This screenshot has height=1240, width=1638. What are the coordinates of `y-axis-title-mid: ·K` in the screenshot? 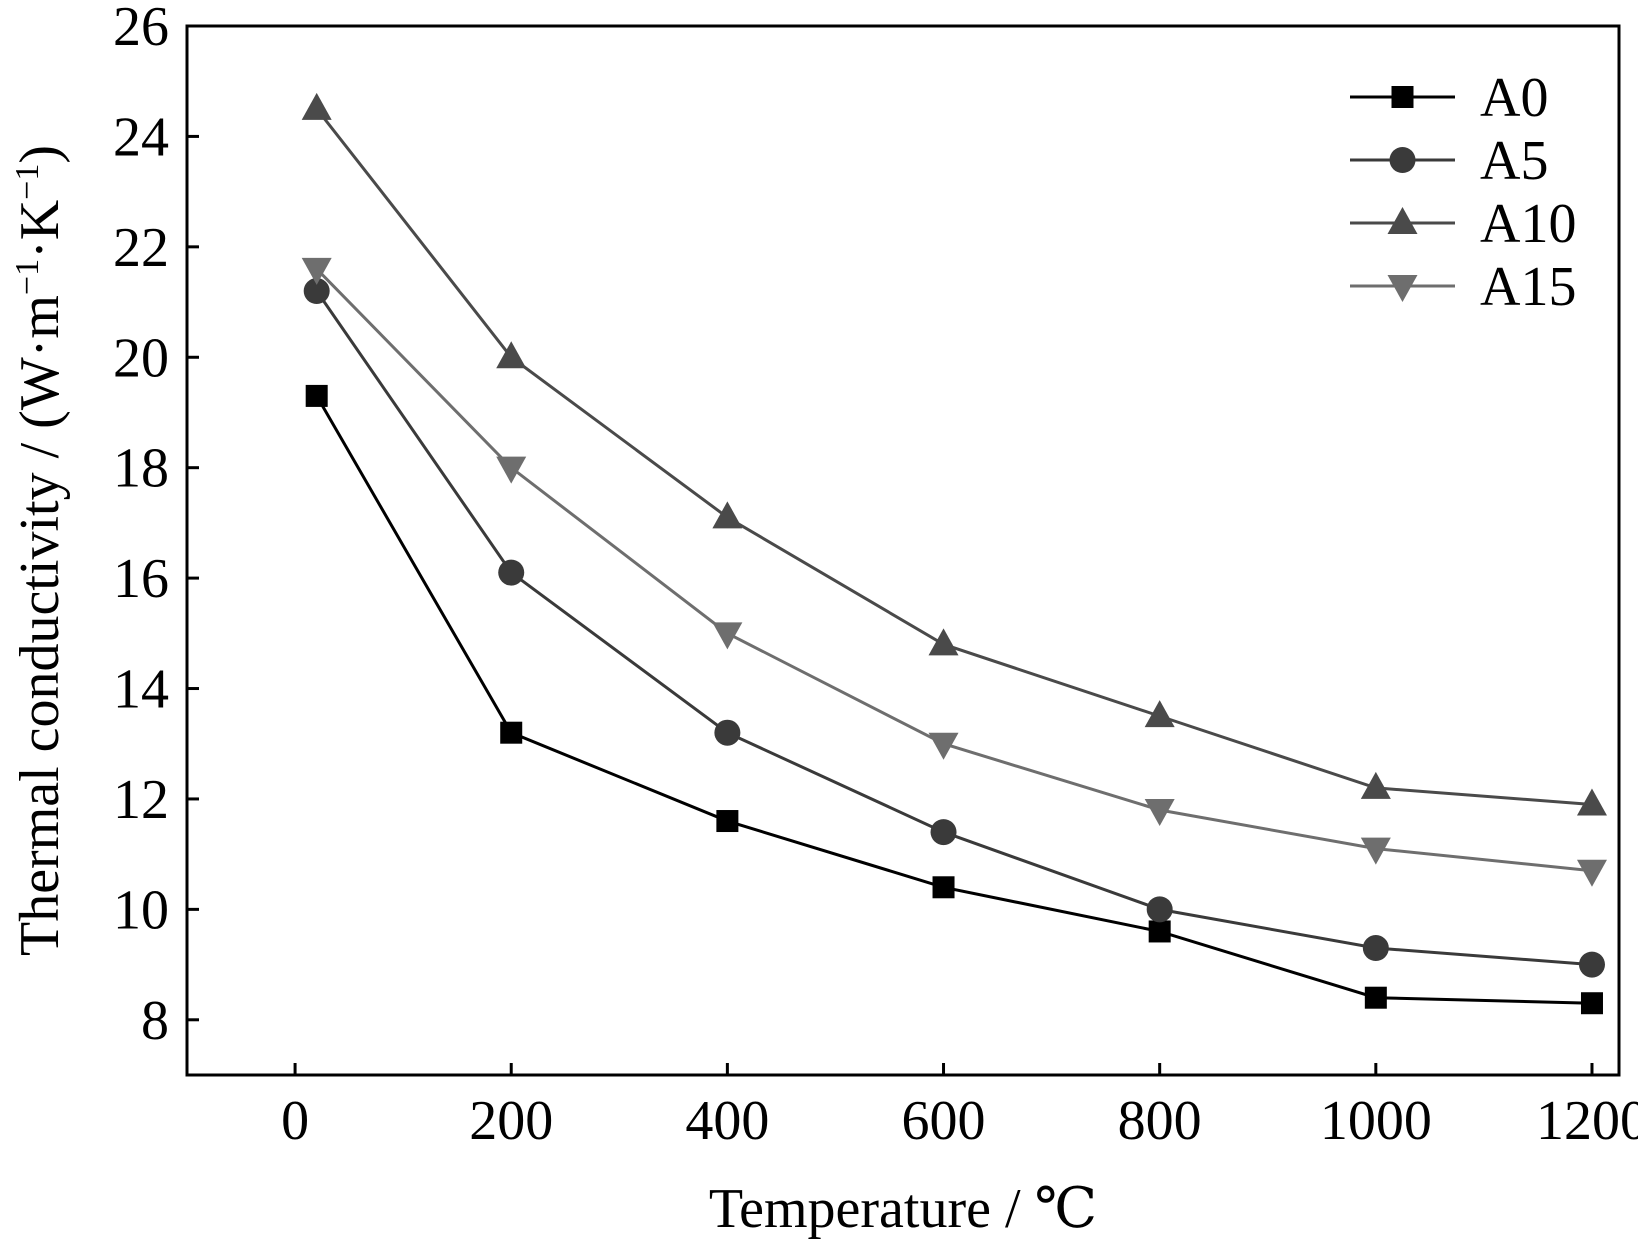 It's located at (40, 229).